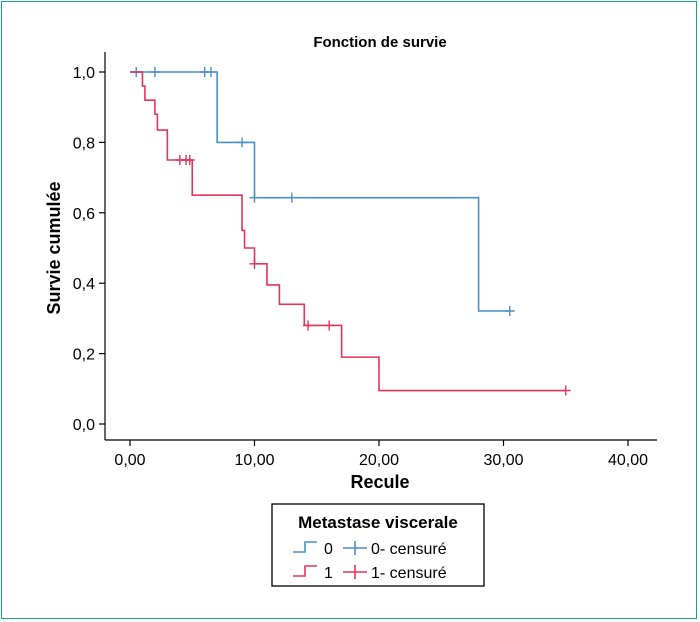 Image resolution: width=700 pixels, height=622 pixels. Describe the element at coordinates (84, 73) in the screenshot. I see `y-tick-label: 1,0` at that location.